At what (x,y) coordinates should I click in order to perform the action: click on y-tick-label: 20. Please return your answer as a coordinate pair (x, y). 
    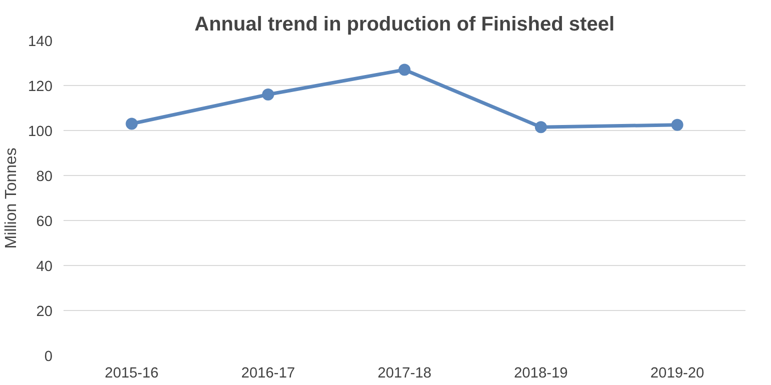
    Looking at the image, I should click on (44, 312).